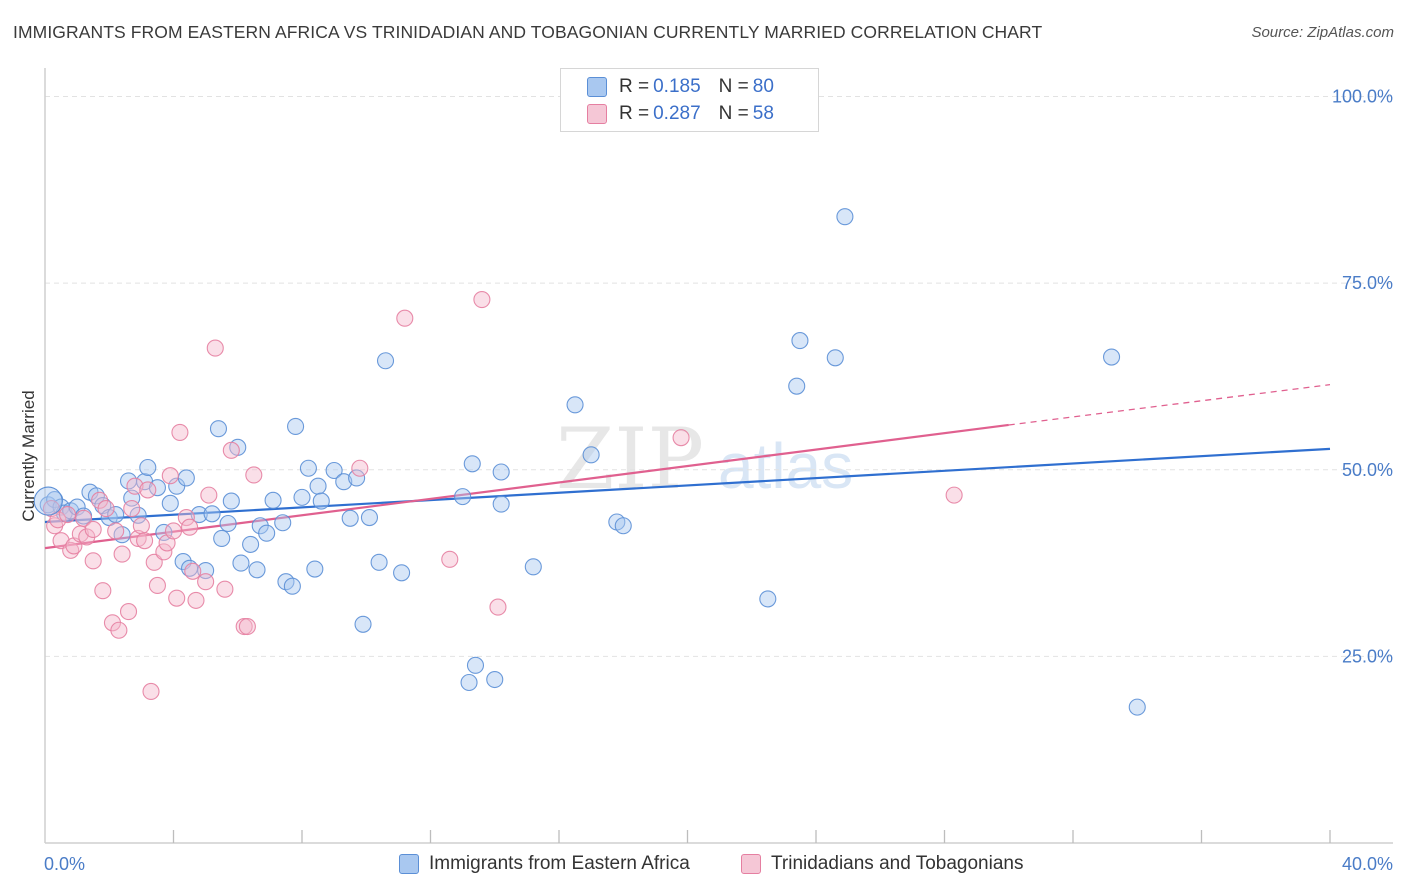 Image resolution: width=1406 pixels, height=892 pixels. I want to click on y-axis-label: Currently Married, so click(28, 455).